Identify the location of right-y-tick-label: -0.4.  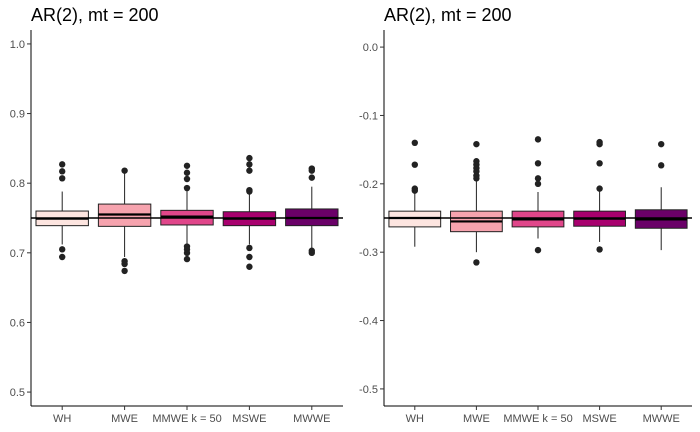
(368, 322).